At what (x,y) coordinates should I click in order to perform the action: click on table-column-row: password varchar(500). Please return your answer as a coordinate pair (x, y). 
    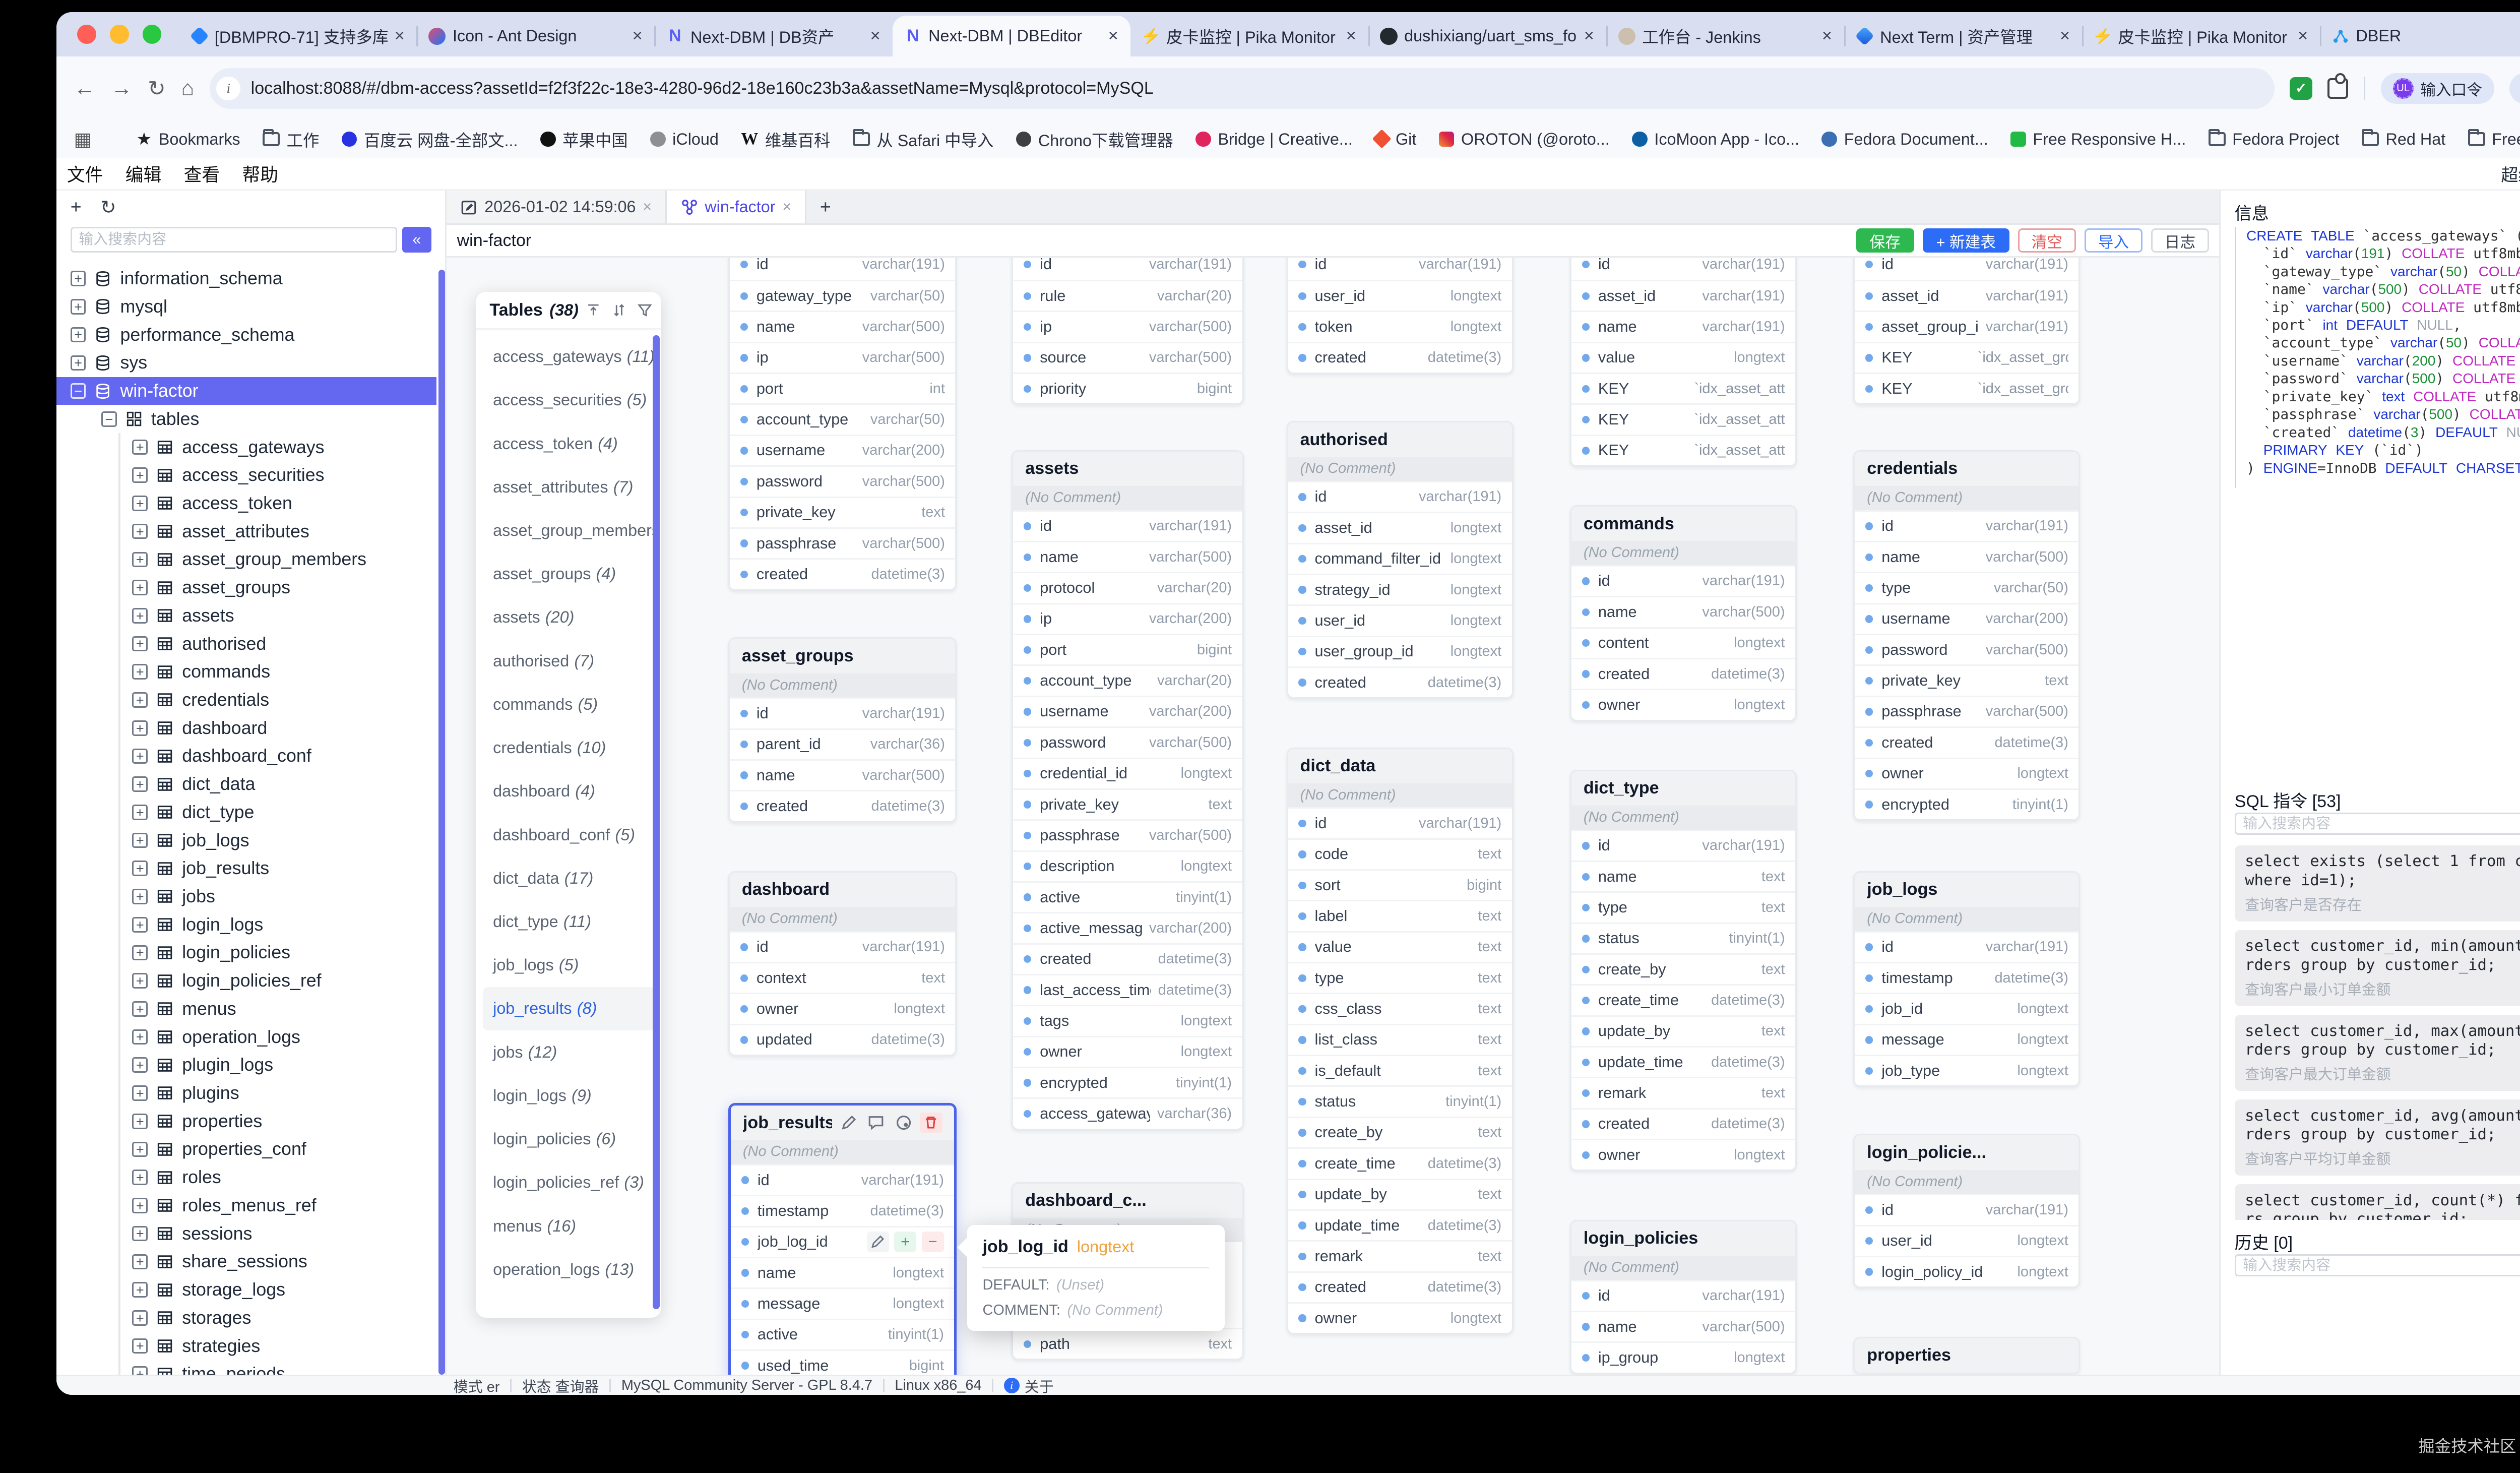
    Looking at the image, I should click on (1127, 742).